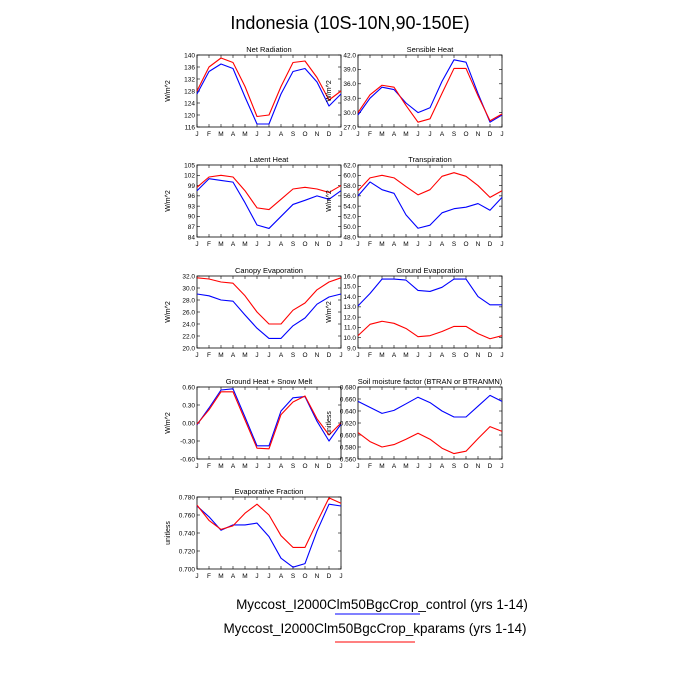 This screenshot has height=700, width=700. What do you see at coordinates (269, 381) in the screenshot?
I see `panel-title: Ground Heat + Snow Melt` at bounding box center [269, 381].